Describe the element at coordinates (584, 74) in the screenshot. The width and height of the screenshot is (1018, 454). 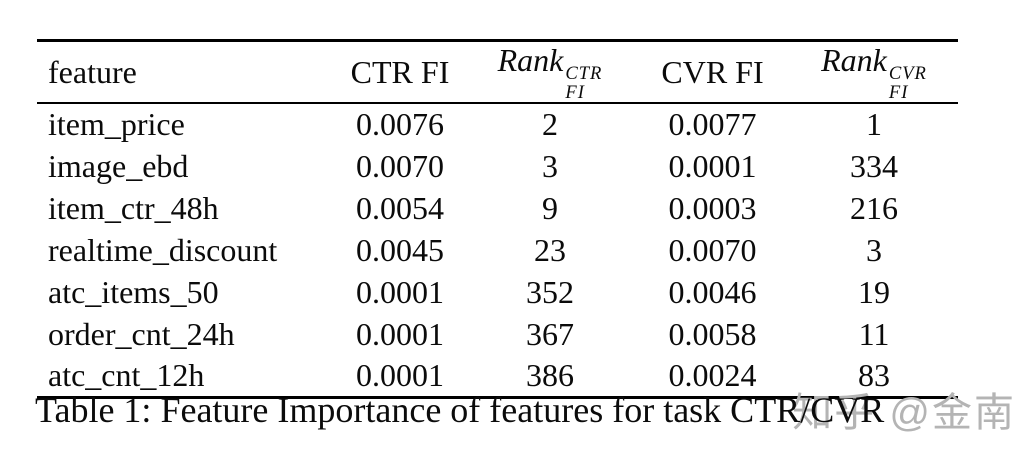
I see `rank-ctr-sup: CTR` at that location.